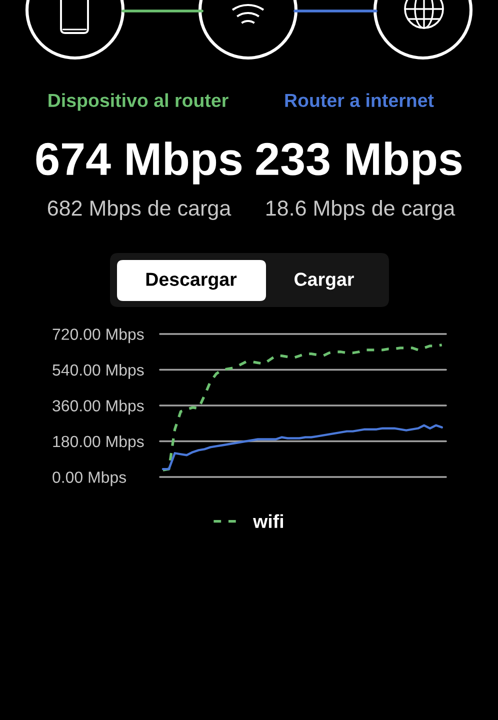 The width and height of the screenshot is (498, 720). I want to click on y-tick-label: 0.00 Mbps, so click(89, 478).